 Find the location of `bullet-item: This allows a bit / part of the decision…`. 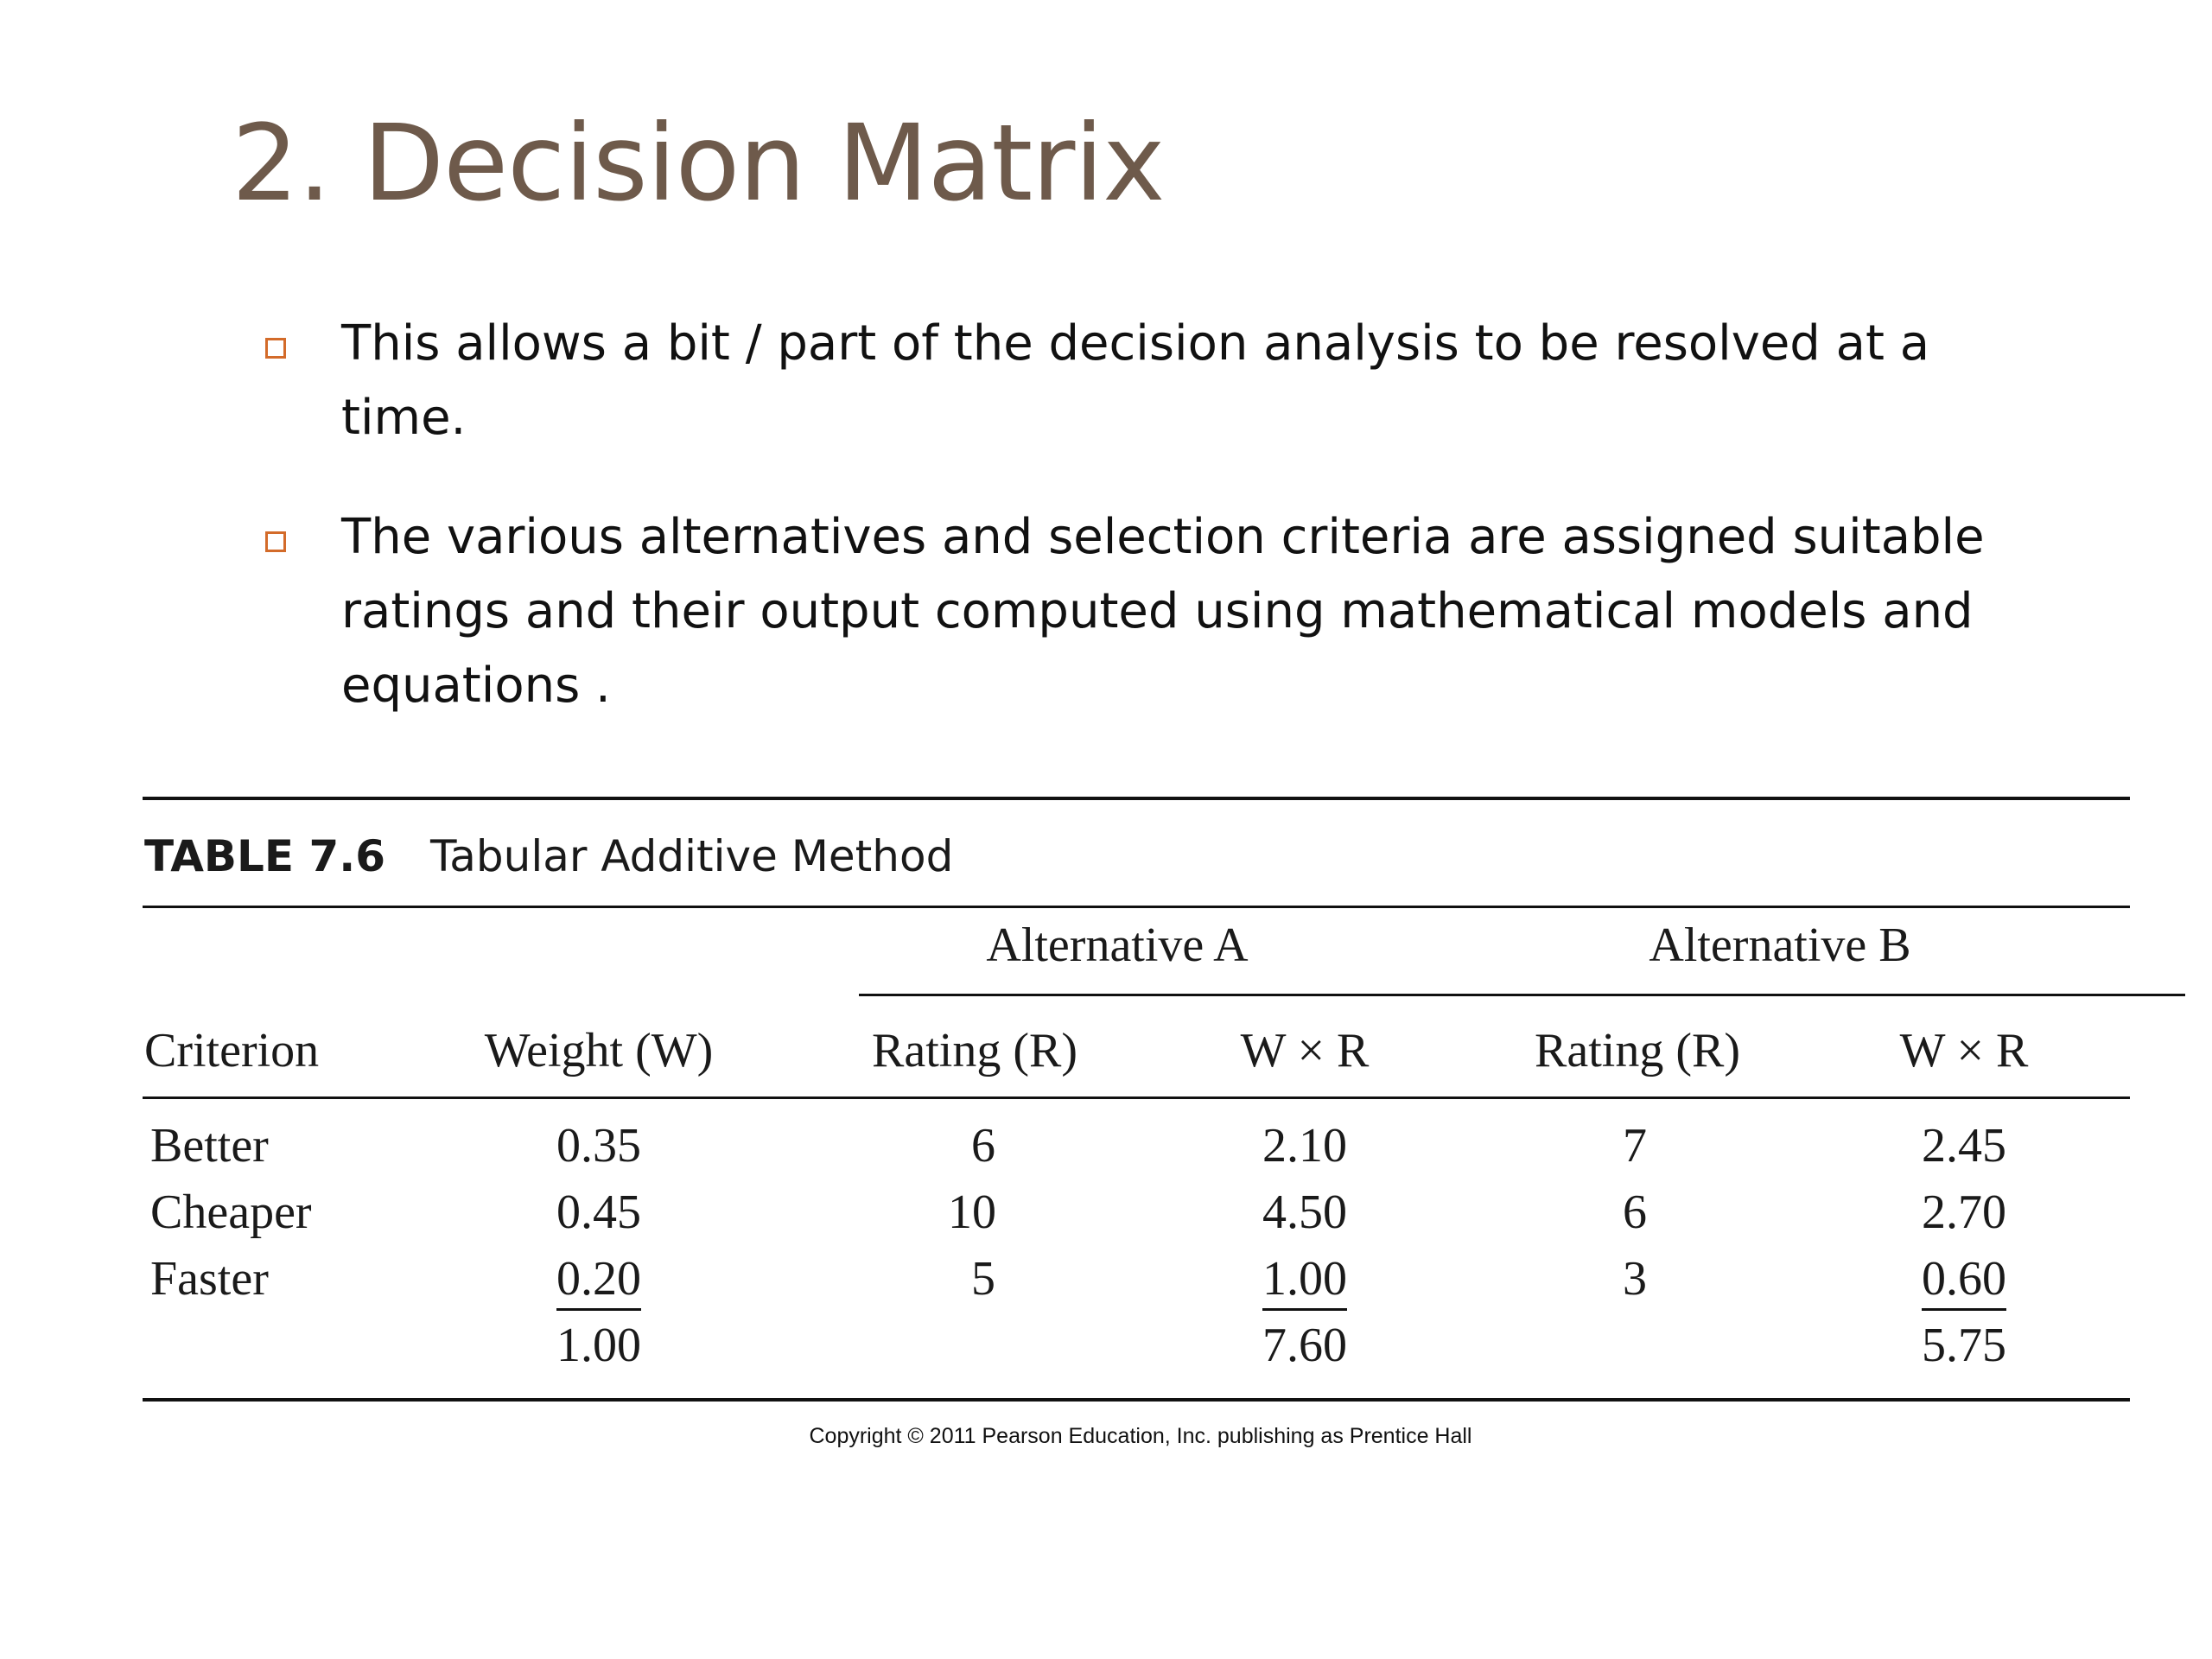

bullet-item: This allows a bit / part of the decision… is located at coordinates (1149, 381).